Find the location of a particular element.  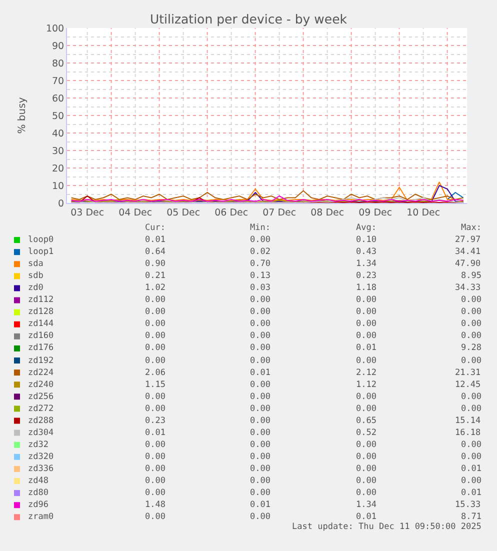

text: 2.06 is located at coordinates (155, 373).